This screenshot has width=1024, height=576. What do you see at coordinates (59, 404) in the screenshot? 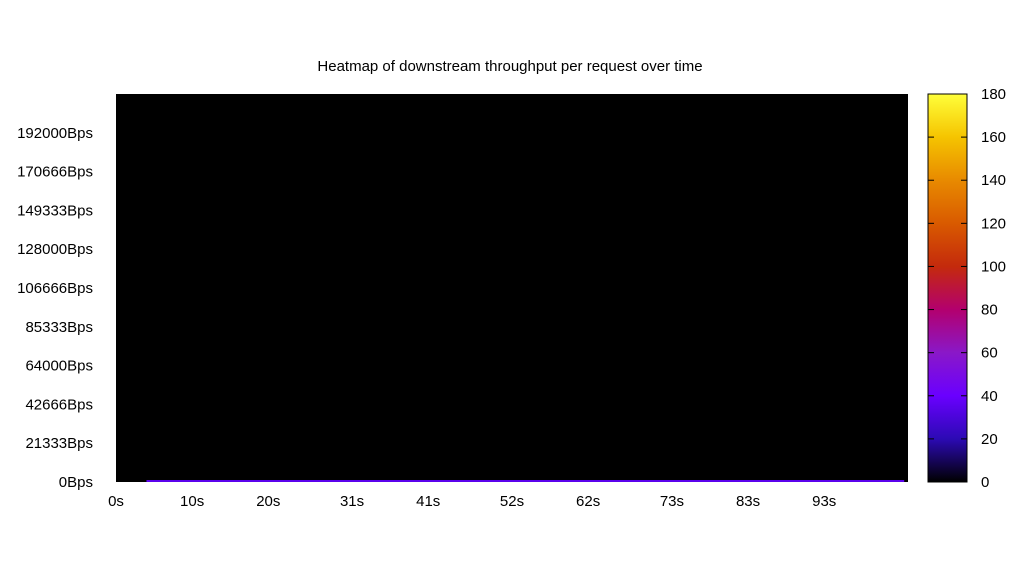
I see `y-tick-label: 42666Bps` at bounding box center [59, 404].